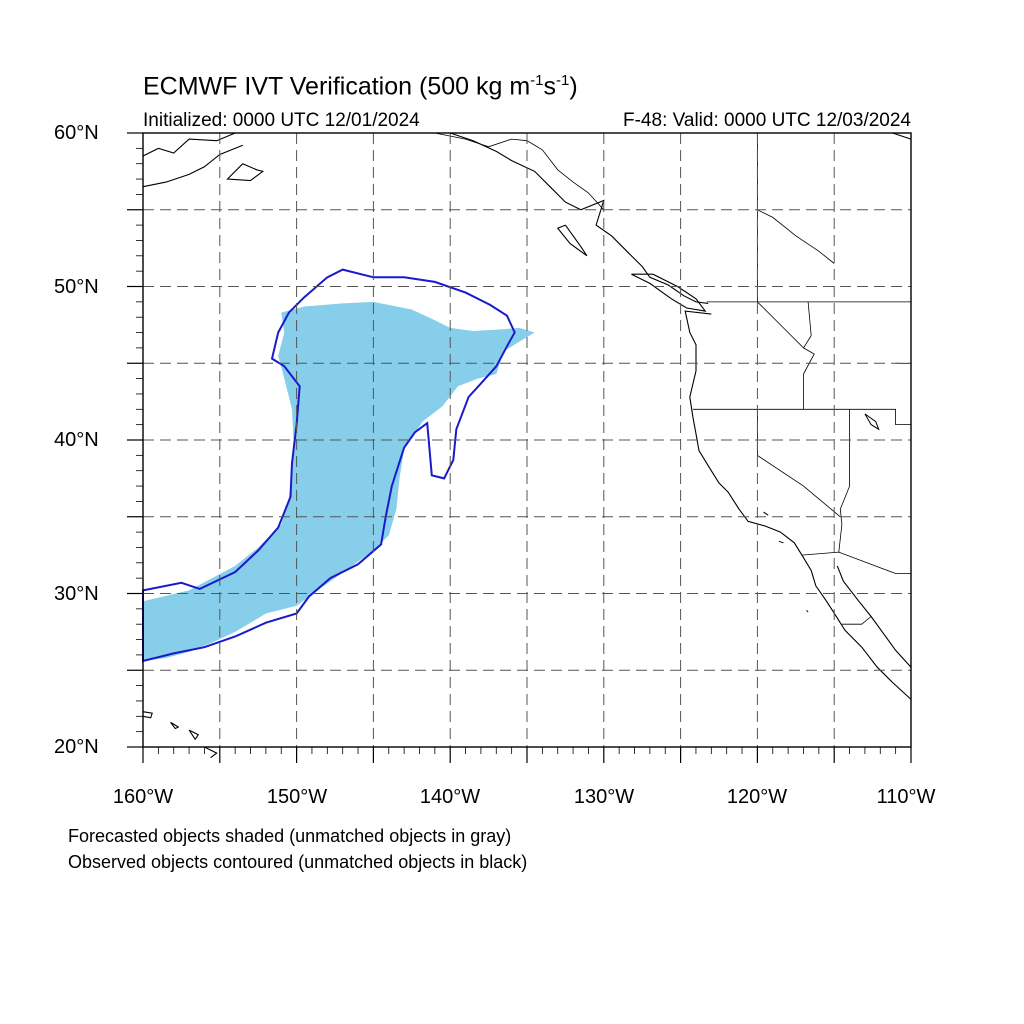  What do you see at coordinates (143, 797) in the screenshot?
I see `lon-label-160w: 160°W` at bounding box center [143, 797].